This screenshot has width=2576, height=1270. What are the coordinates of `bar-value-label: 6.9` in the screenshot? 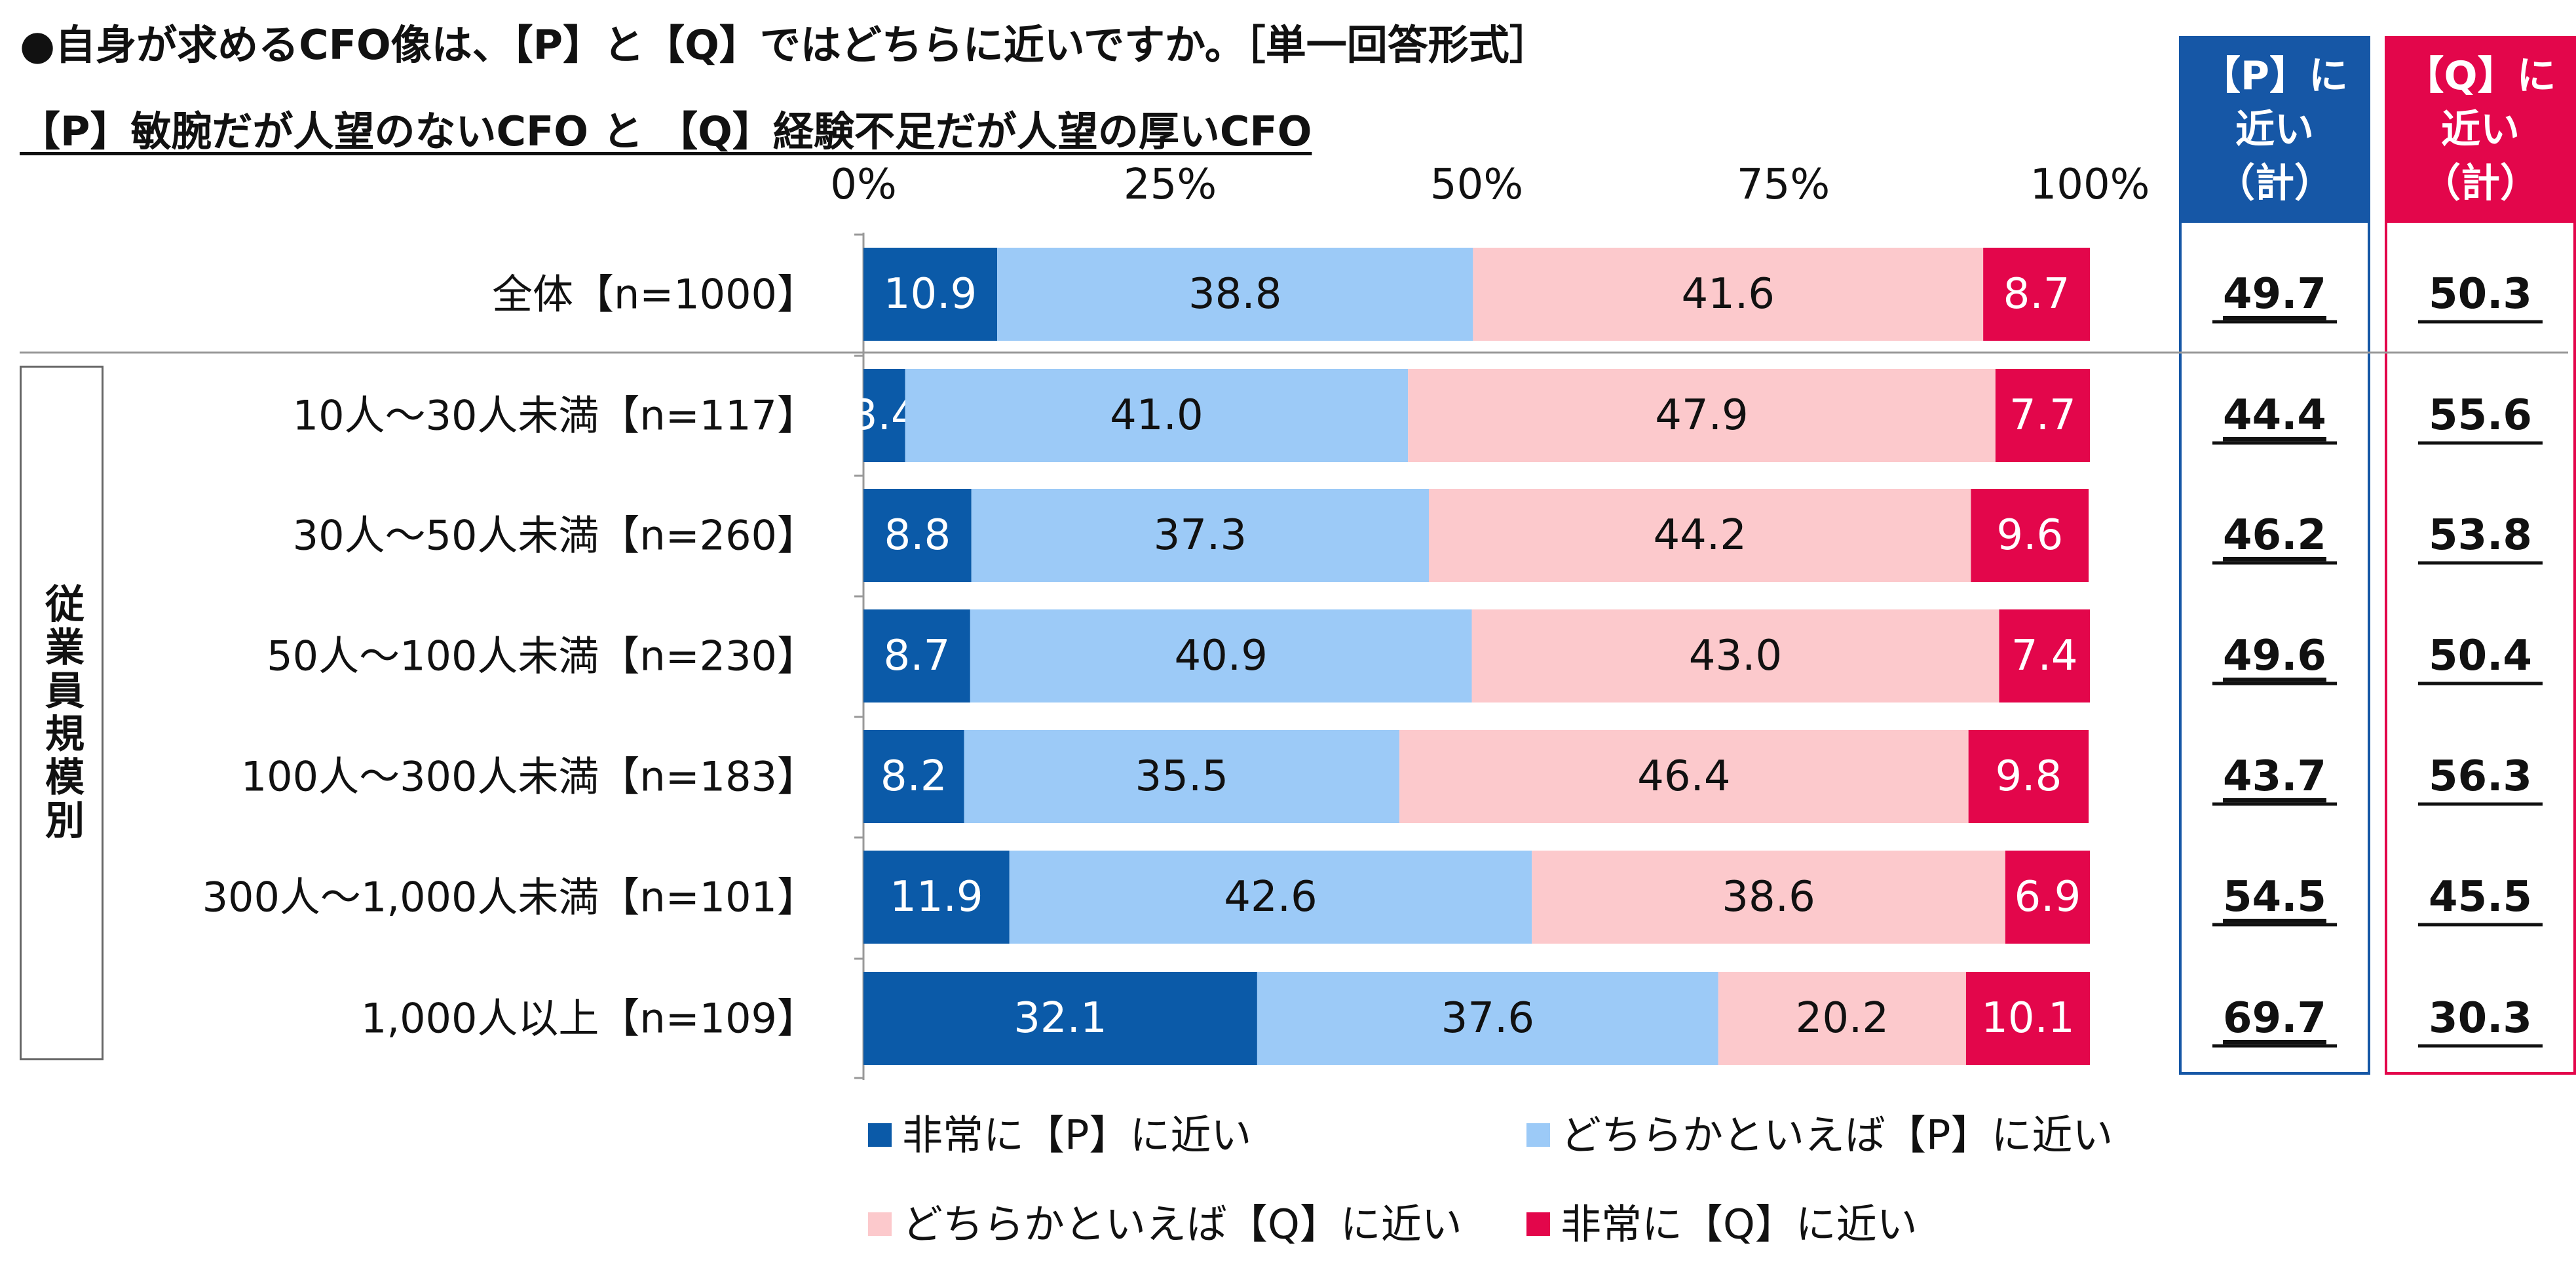 It's located at (2048, 897).